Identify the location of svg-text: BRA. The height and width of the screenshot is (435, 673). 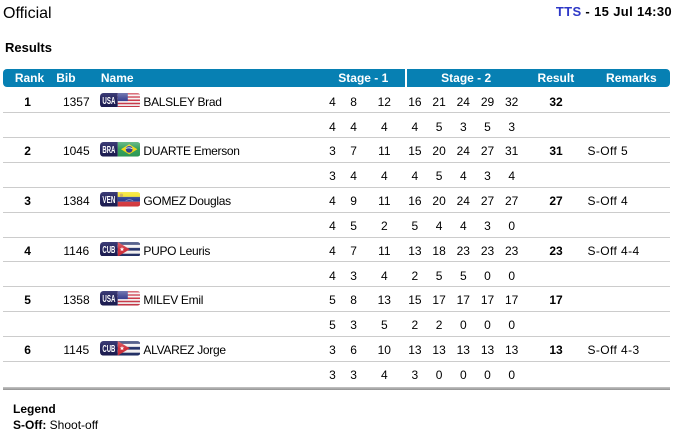
(108, 150).